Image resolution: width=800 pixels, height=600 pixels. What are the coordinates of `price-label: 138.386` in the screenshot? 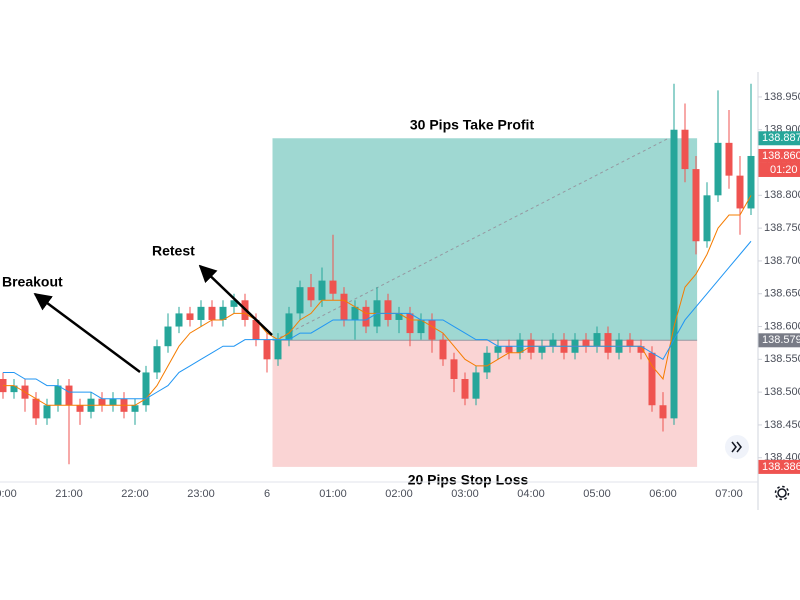 It's located at (781, 467).